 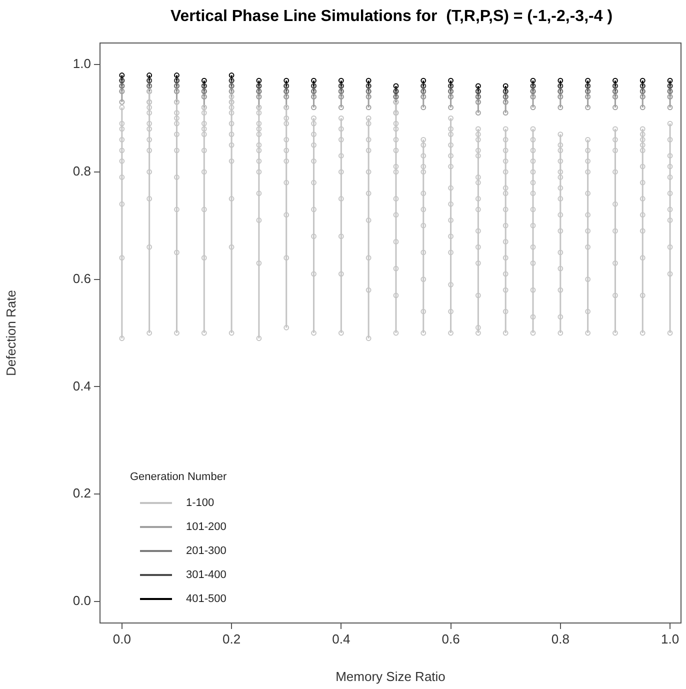 I want to click on legend-label: 401-500, so click(x=206, y=599).